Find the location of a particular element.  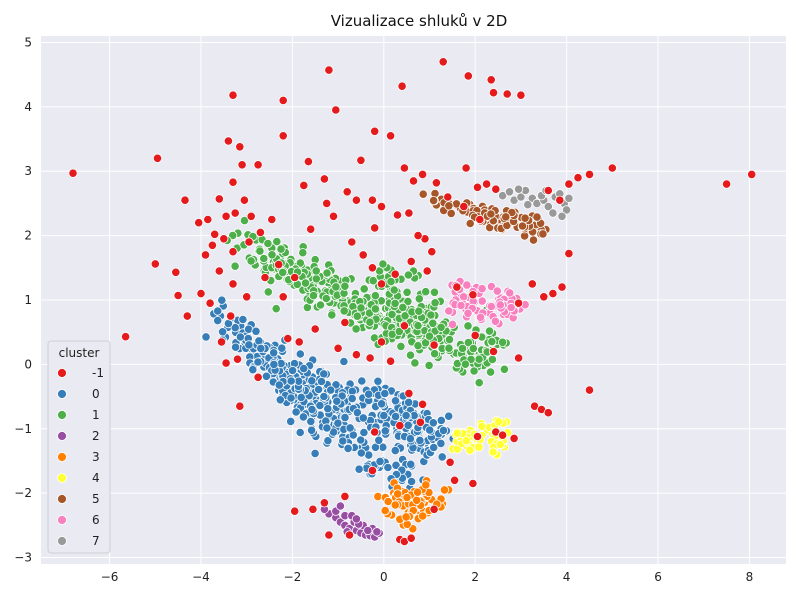

x-tick-label: 0 is located at coordinates (384, 577).